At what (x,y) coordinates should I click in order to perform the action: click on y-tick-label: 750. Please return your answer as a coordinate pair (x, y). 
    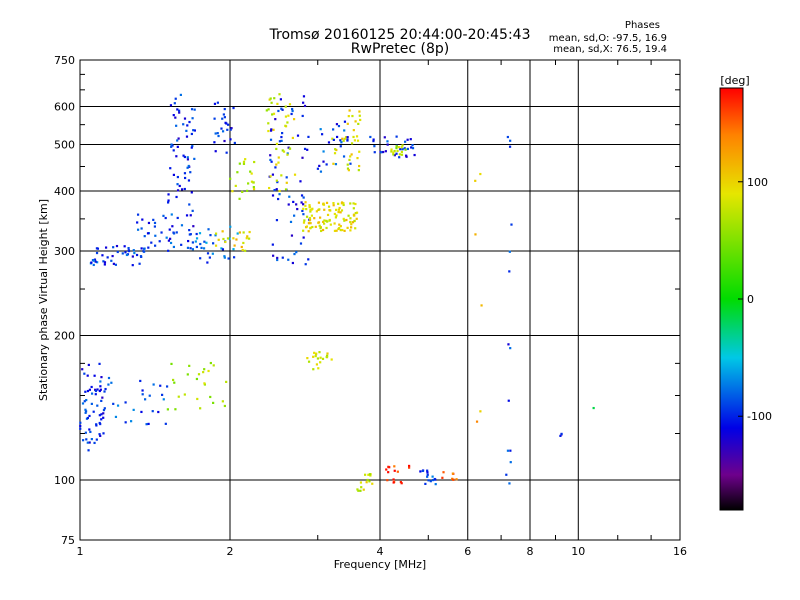
    Looking at the image, I should click on (64, 60).